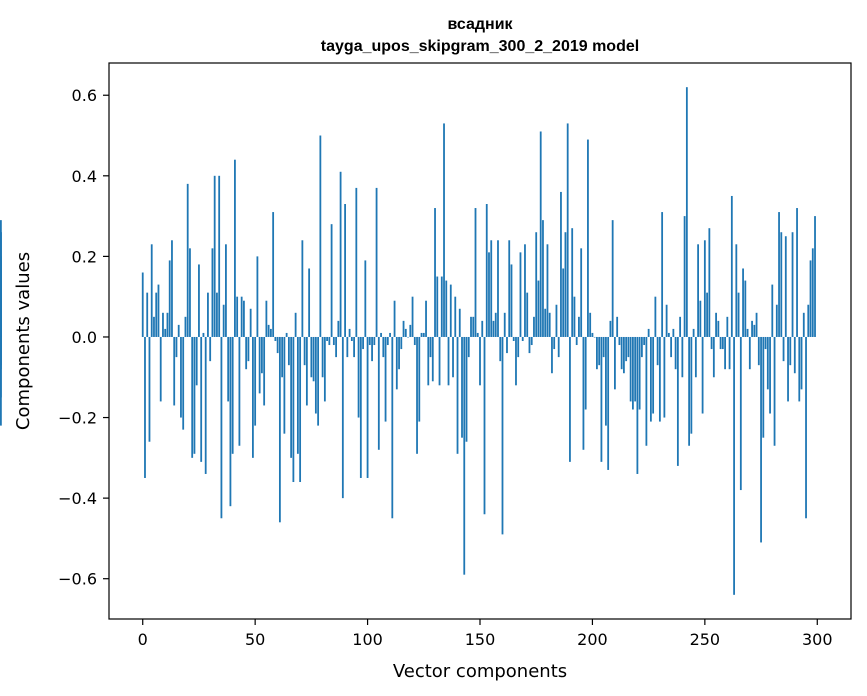 The height and width of the screenshot is (696, 867). What do you see at coordinates (23, 341) in the screenshot?
I see `y-axis-label: Components values` at bounding box center [23, 341].